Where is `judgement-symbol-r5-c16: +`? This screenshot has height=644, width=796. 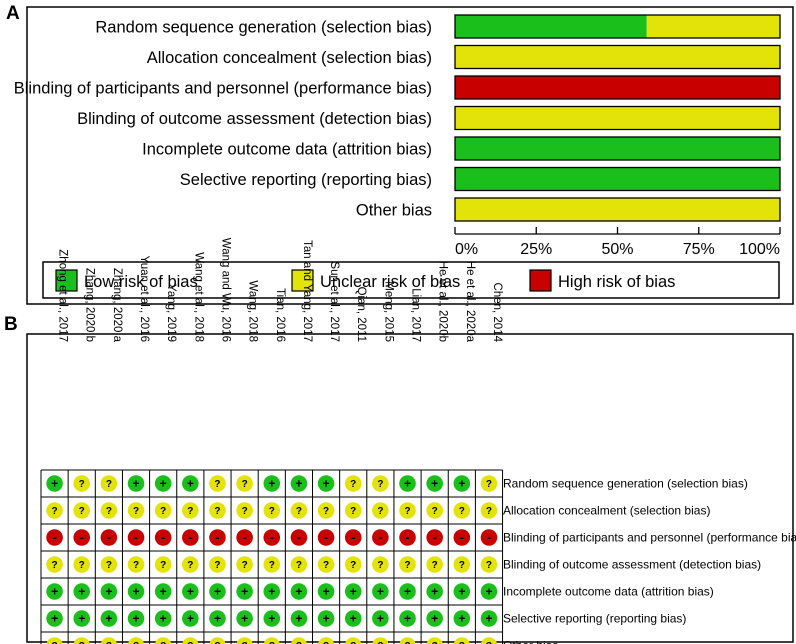 judgement-symbol-r5-c16: + is located at coordinates (461, 592).